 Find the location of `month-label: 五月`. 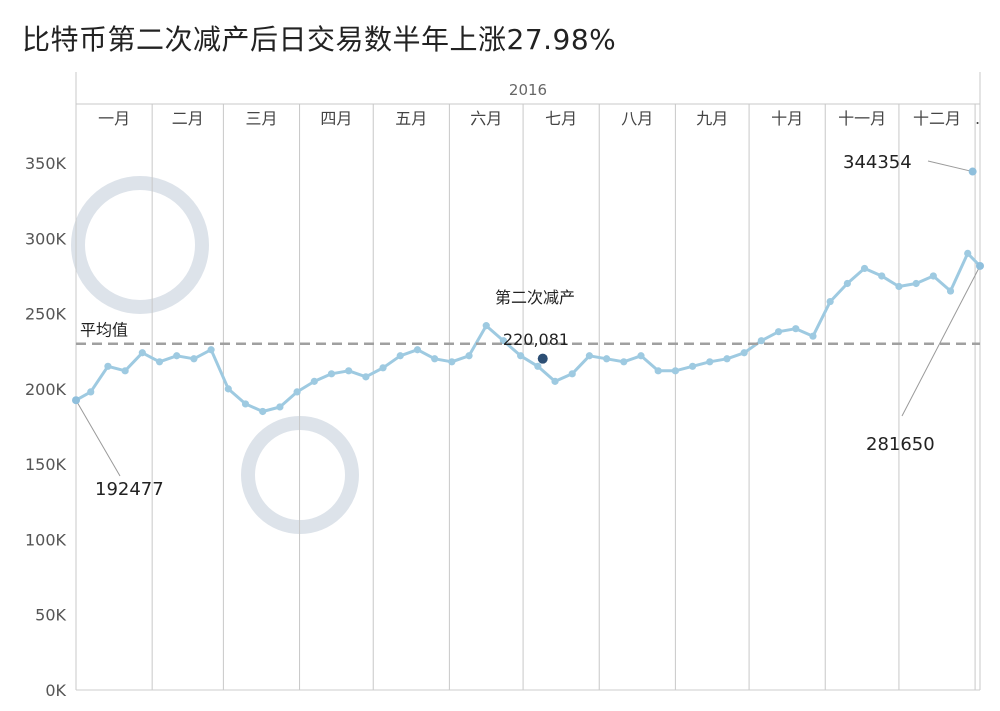

month-label: 五月 is located at coordinates (411, 118).